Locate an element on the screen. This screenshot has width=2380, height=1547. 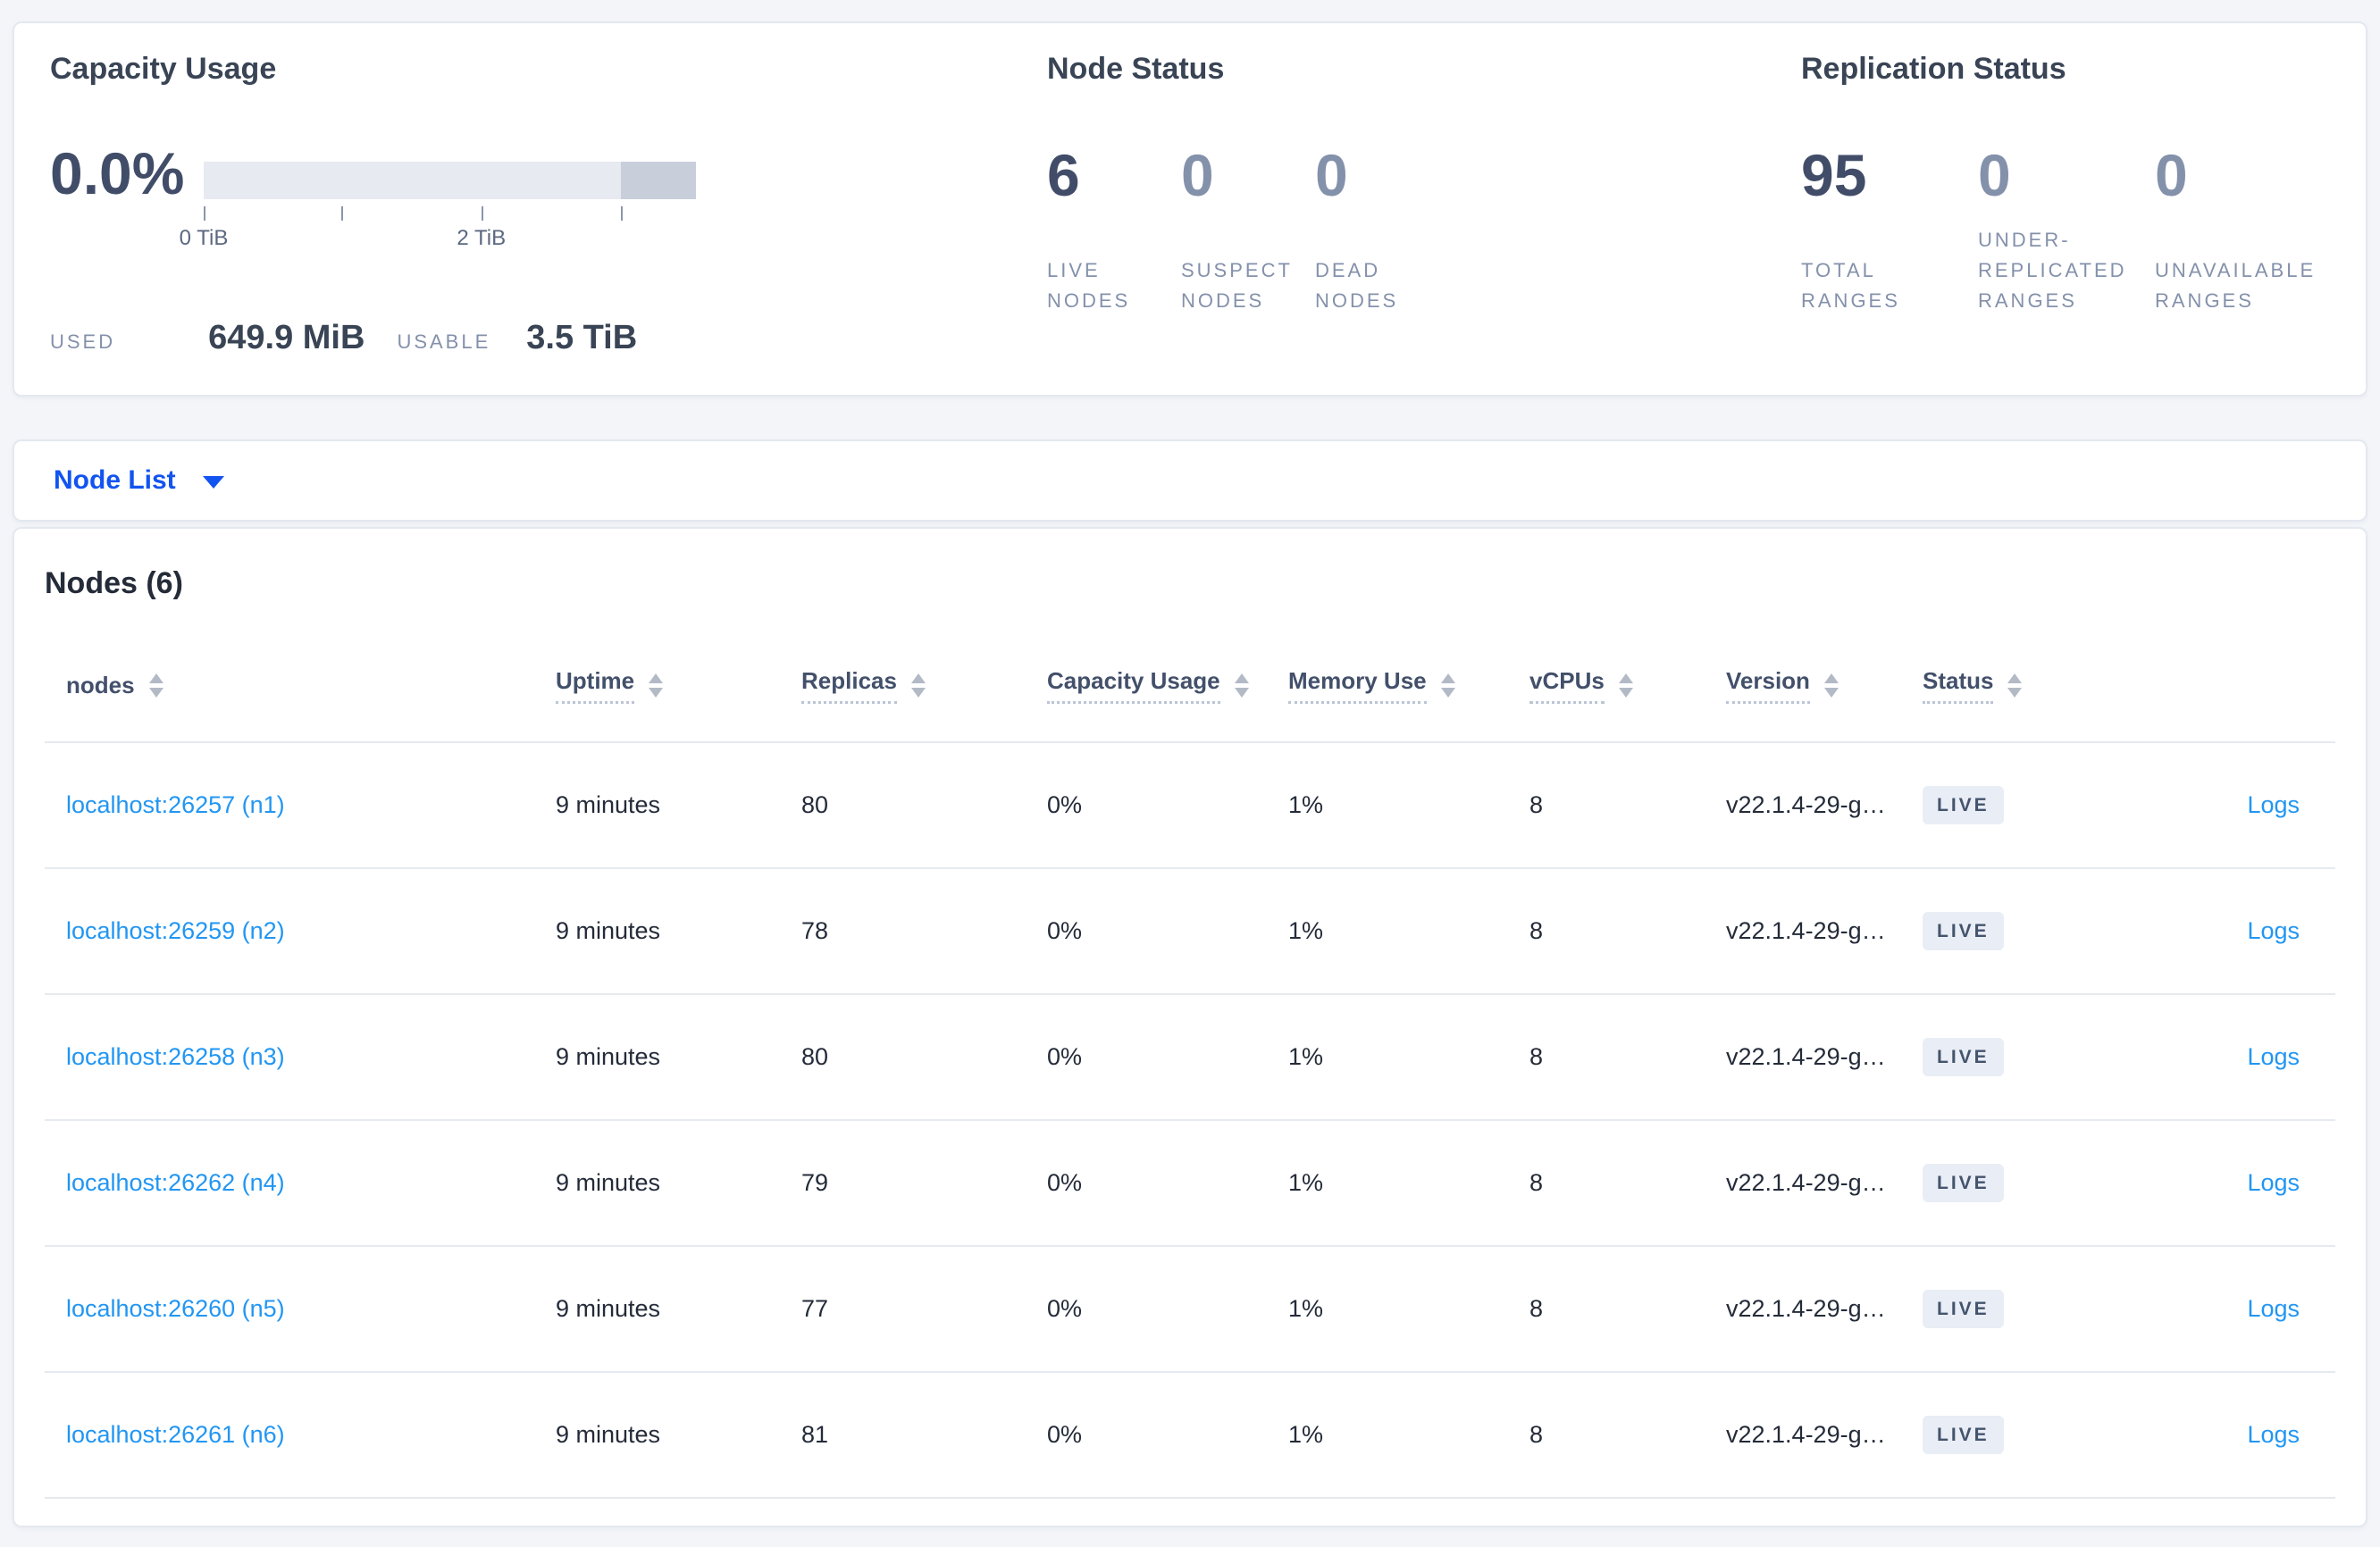
column-header-version: Version is located at coordinates (1803, 687).